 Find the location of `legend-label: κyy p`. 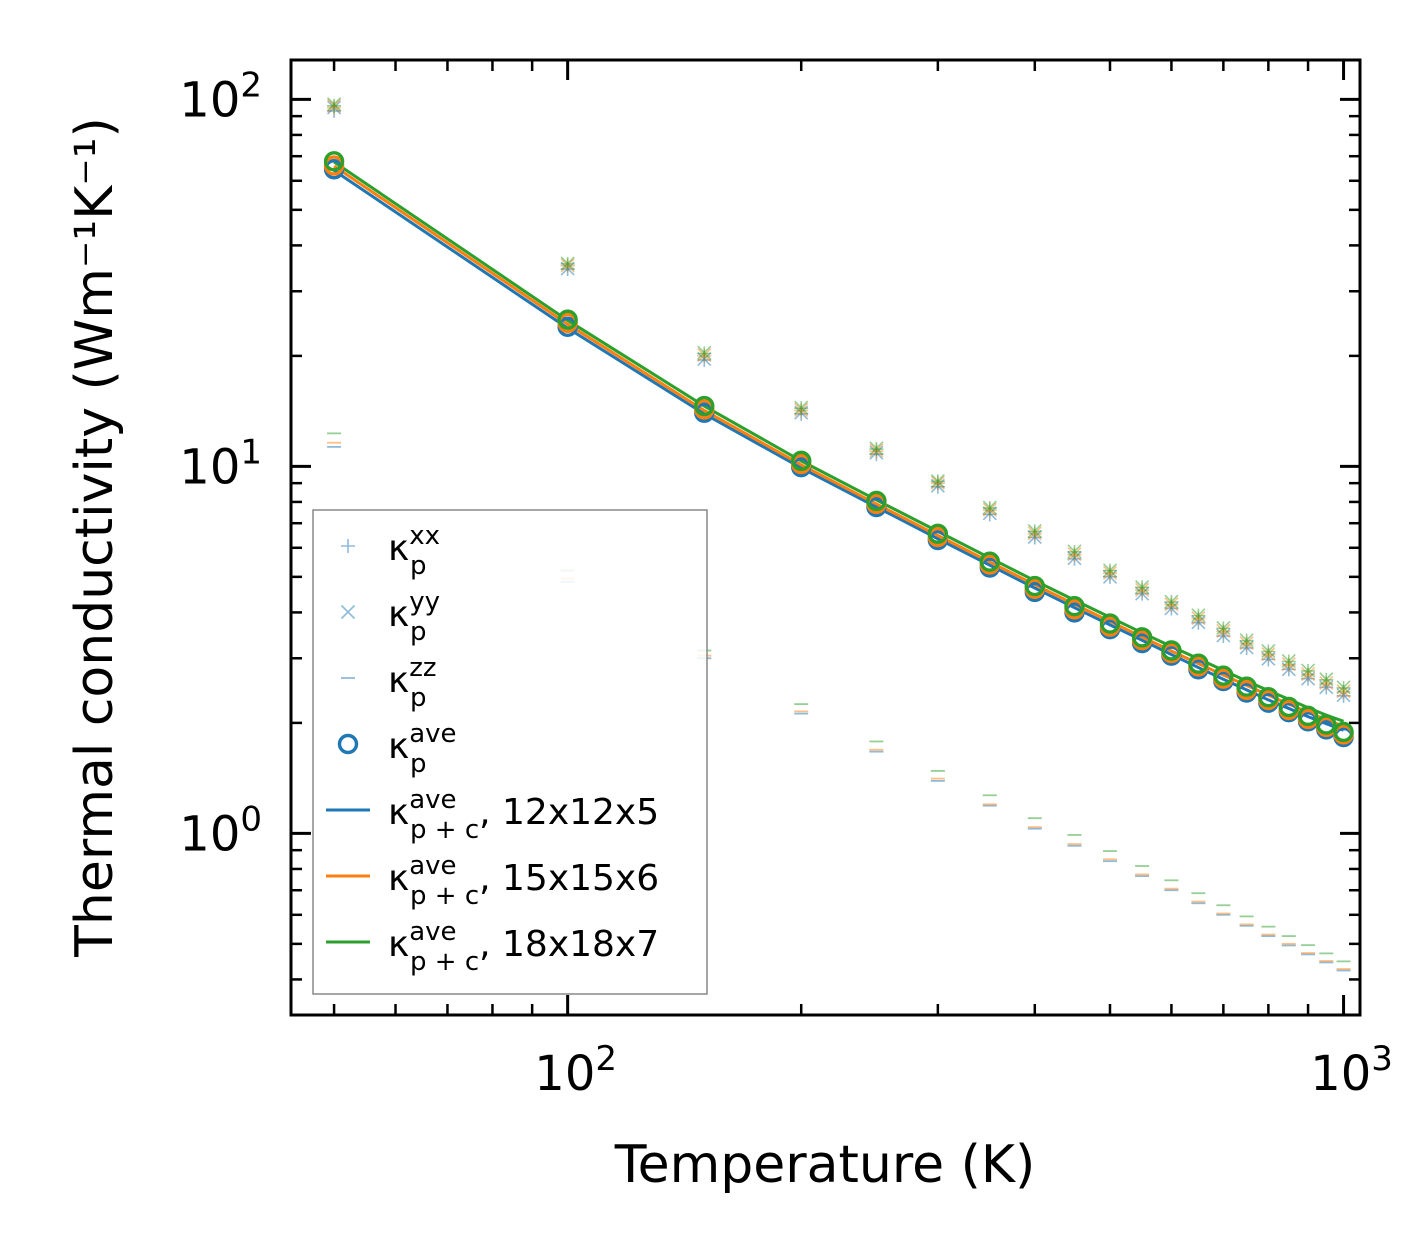

legend-label: κyy p is located at coordinates (414, 617).